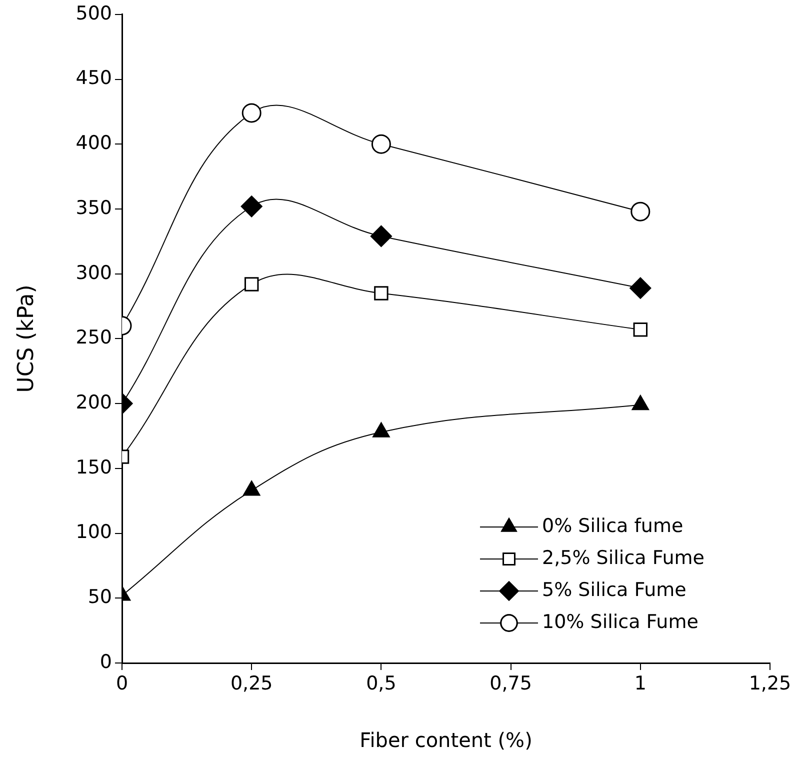 The height and width of the screenshot is (758, 797). What do you see at coordinates (94, 13) in the screenshot?
I see `y-tick-label: 500` at bounding box center [94, 13].